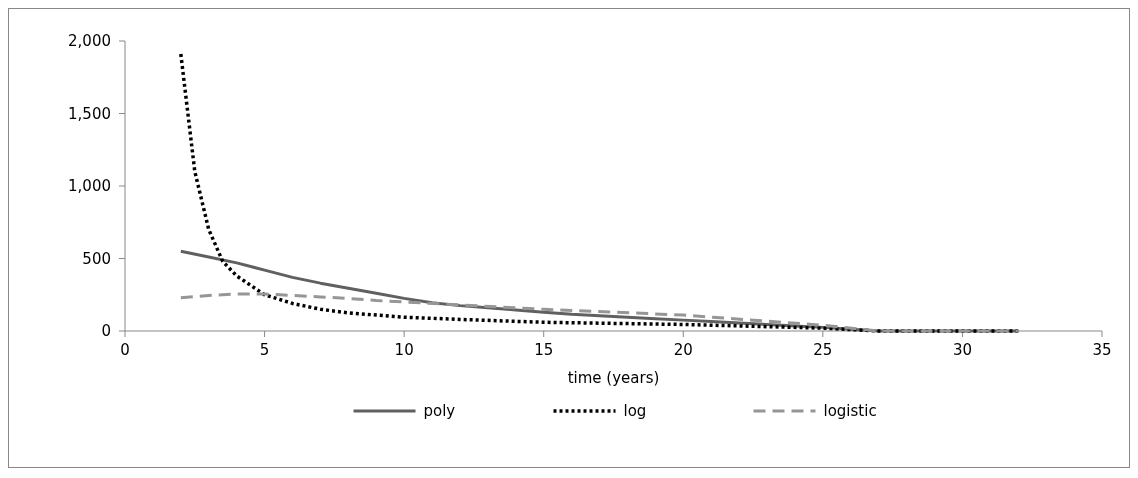  I want to click on x-tick-label: 5, so click(264, 350).